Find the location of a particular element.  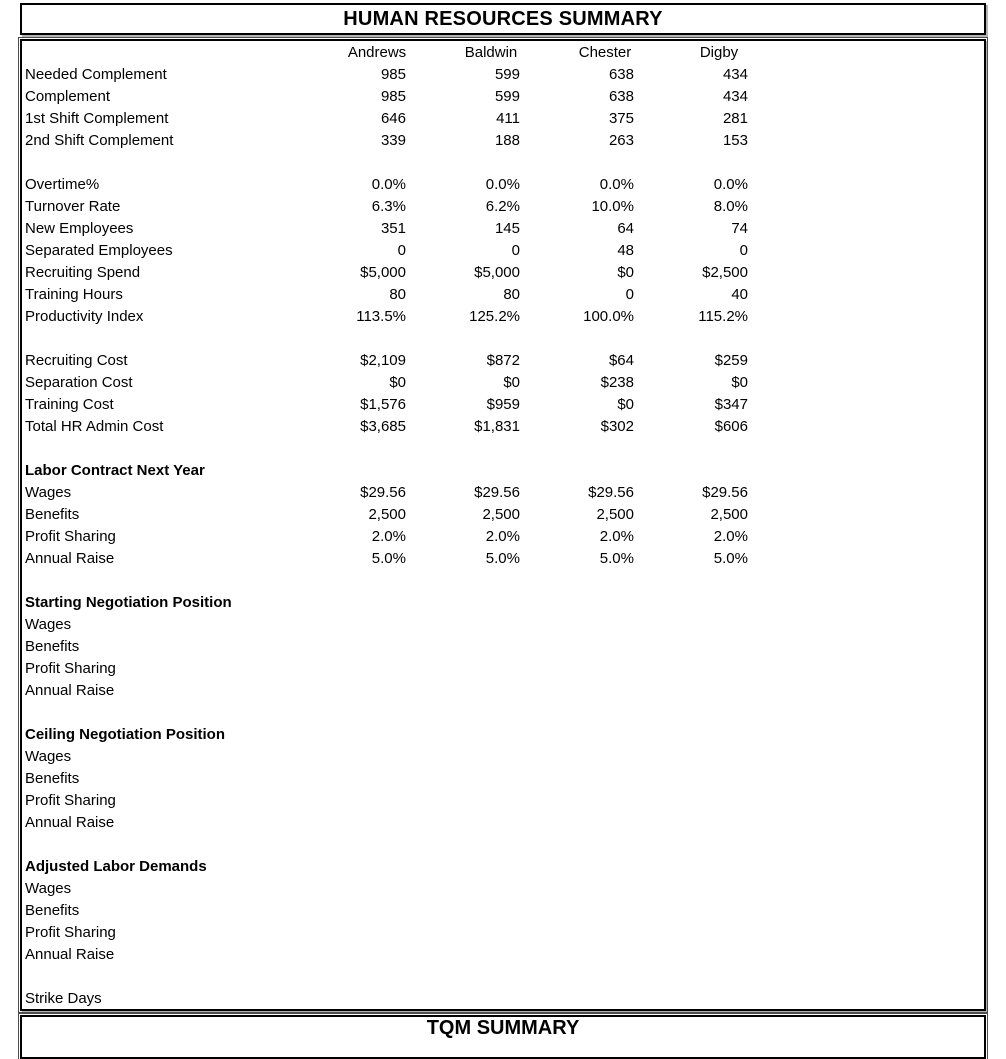

cell-value: 434 is located at coordinates (735, 96).